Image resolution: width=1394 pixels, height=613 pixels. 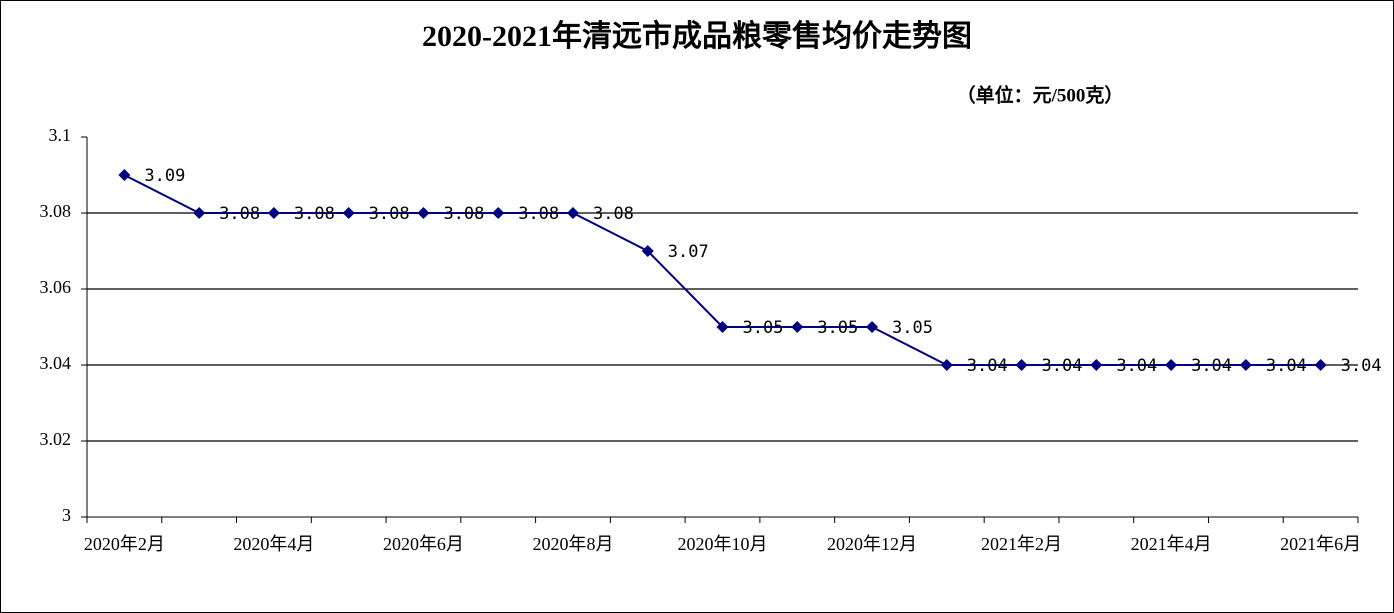 I want to click on x-tick-label: 2021年2月, so click(x=1021, y=544).